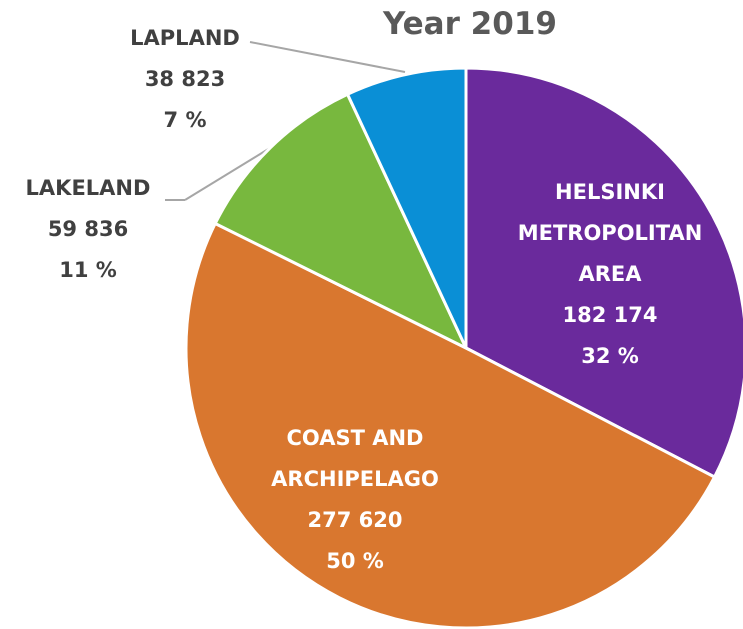 This screenshot has height=629, width=743. Describe the element at coordinates (610, 315) in the screenshot. I see `value-label: 182 174` at that location.